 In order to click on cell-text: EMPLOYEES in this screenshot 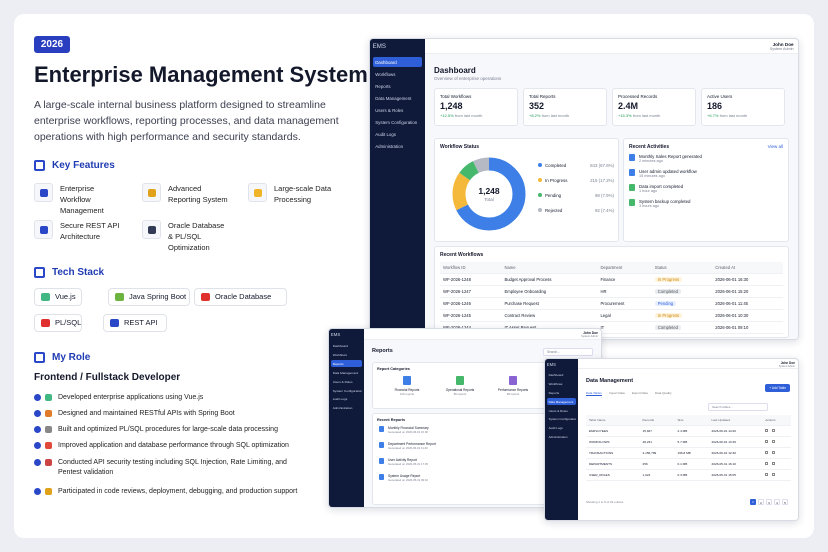, I will do `click(599, 431)`.